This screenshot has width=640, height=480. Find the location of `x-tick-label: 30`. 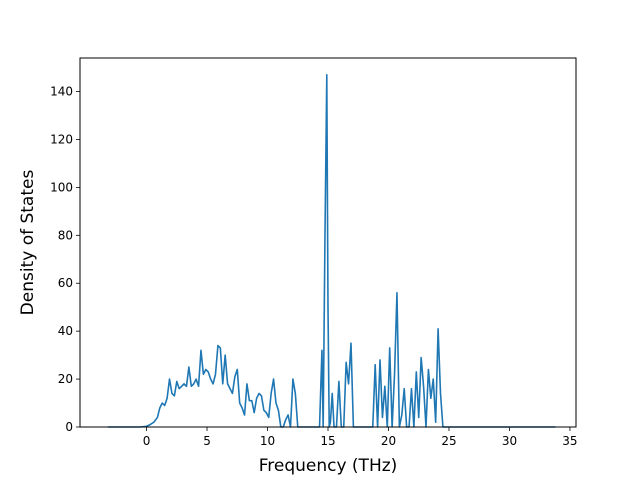

x-tick-label: 30 is located at coordinates (509, 441).